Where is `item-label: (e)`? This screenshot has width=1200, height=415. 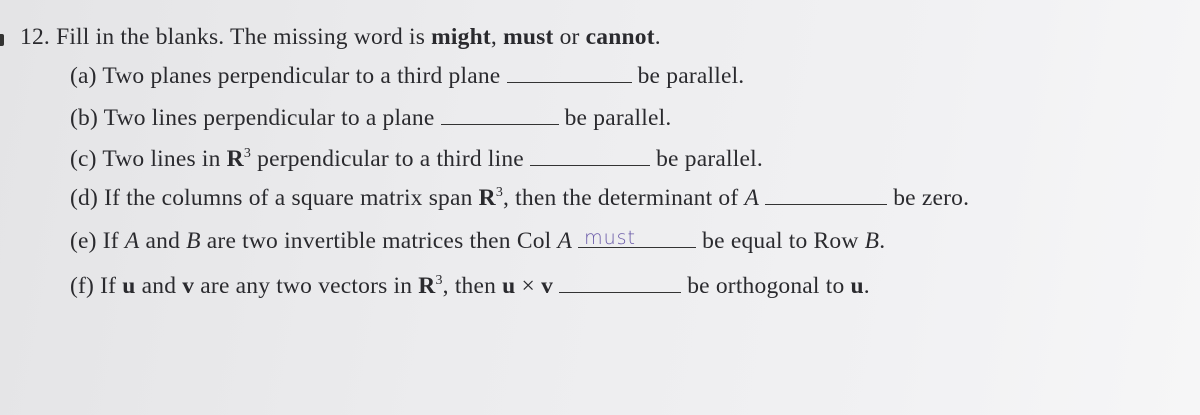 item-label: (e) is located at coordinates (83, 241).